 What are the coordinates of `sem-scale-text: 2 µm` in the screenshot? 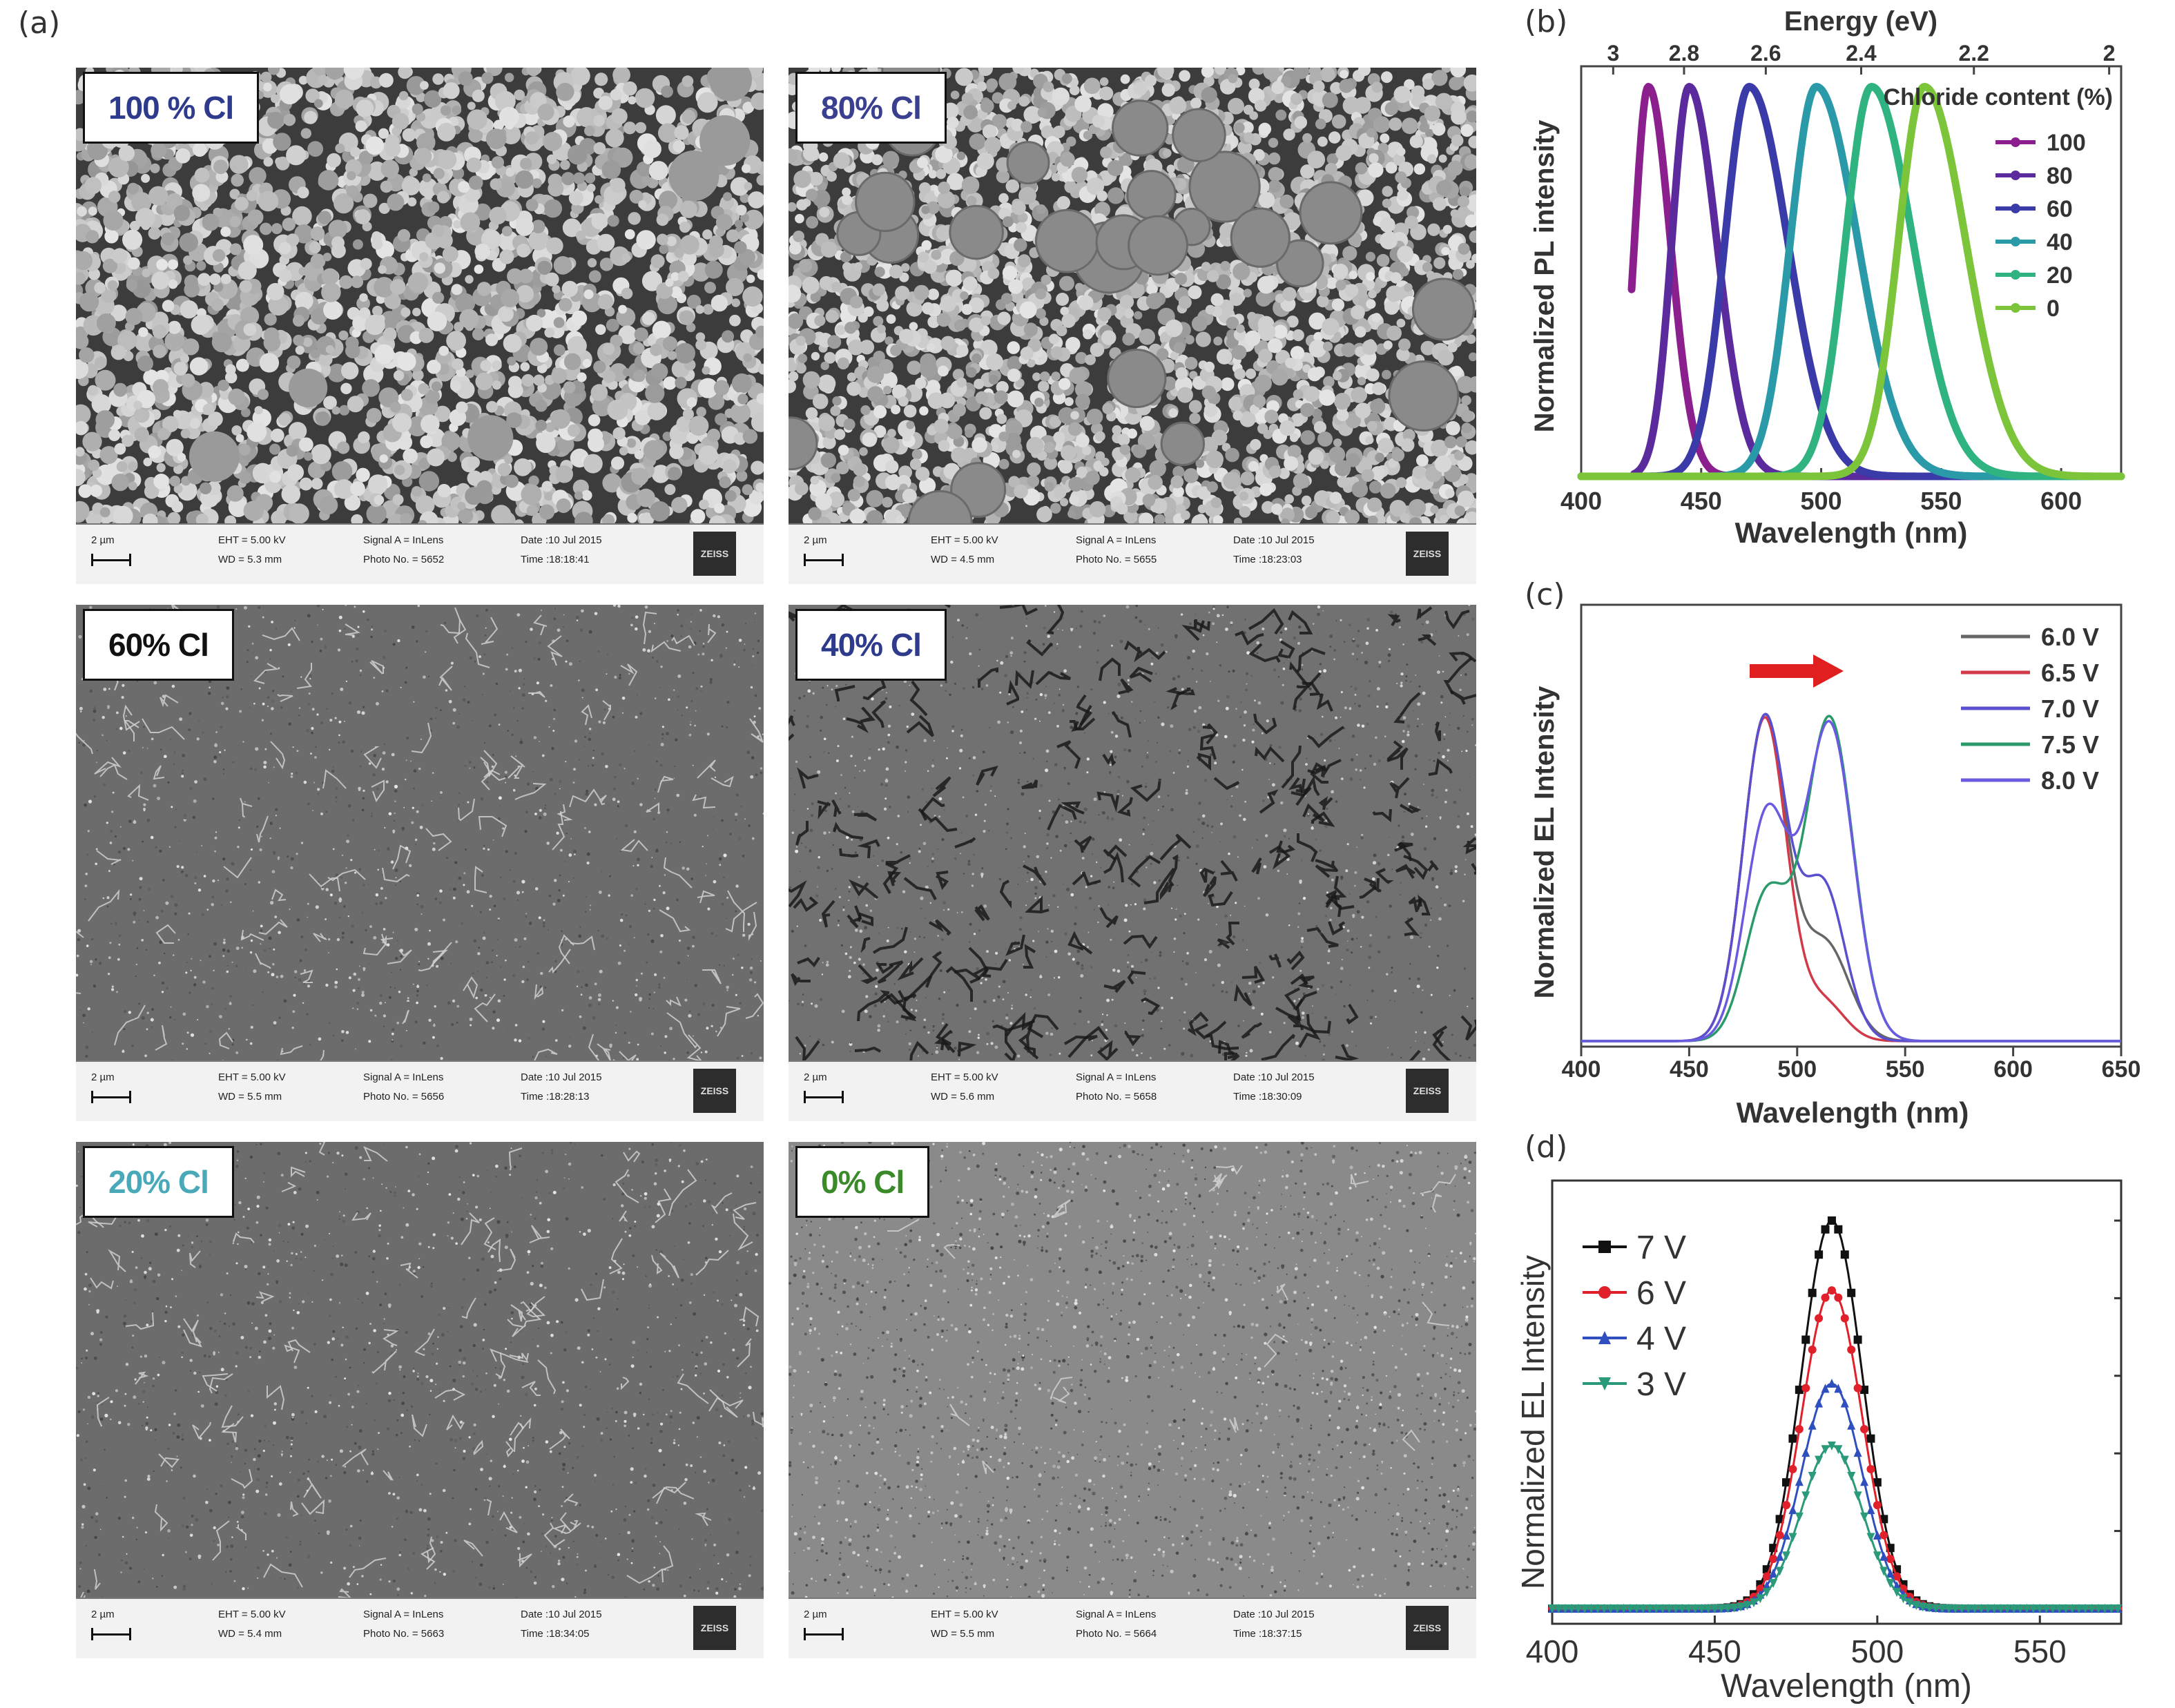 It's located at (103, 1077).